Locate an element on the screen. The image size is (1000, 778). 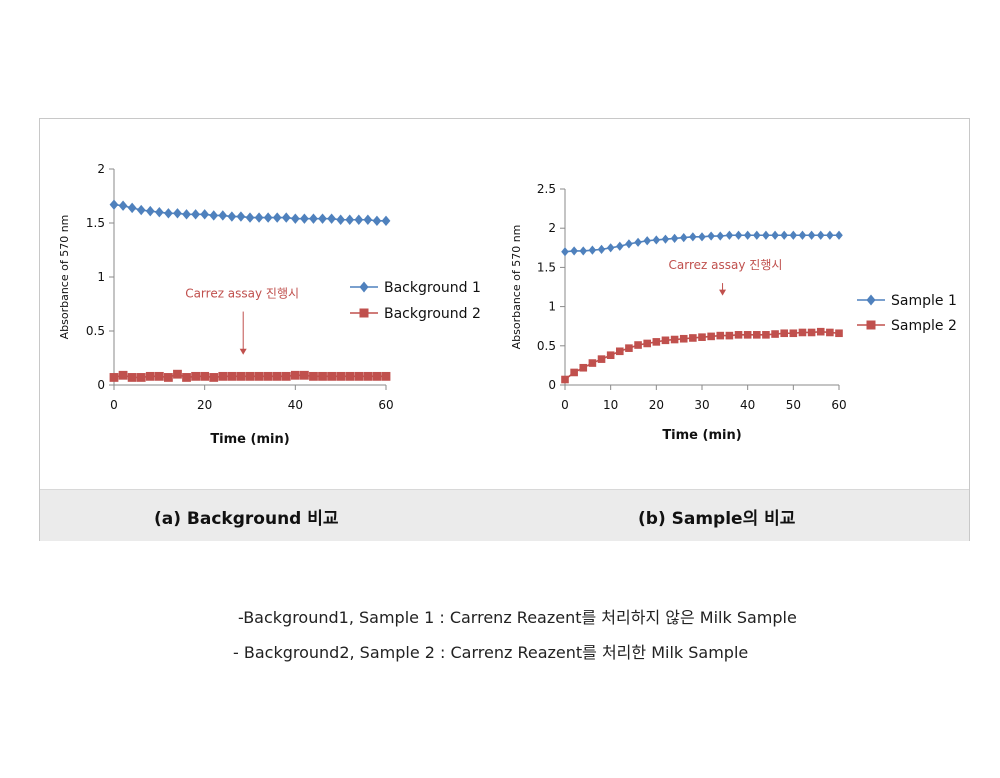
caption-bar: (a) Background 비교 (b) Sample의 비교 is located at coordinates (504, 515).